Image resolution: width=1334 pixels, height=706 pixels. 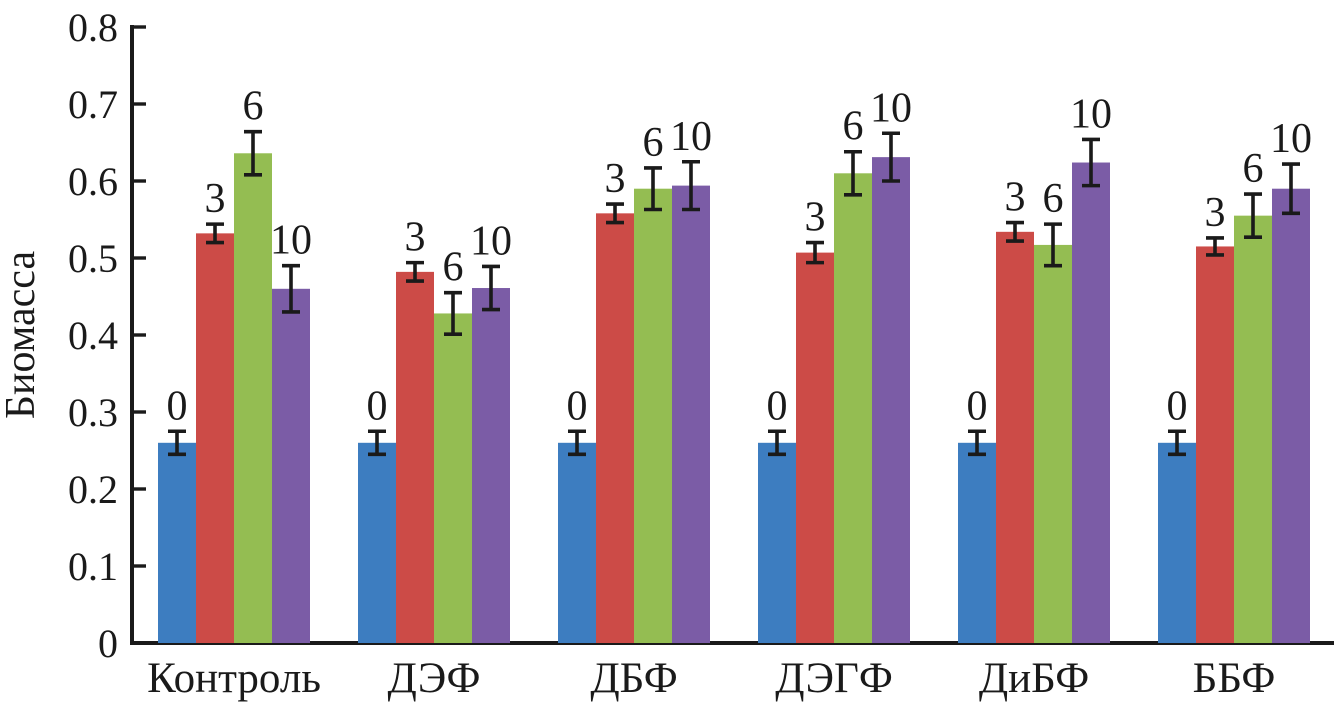 I want to click on bar-group0-dose10, so click(x=291, y=465).